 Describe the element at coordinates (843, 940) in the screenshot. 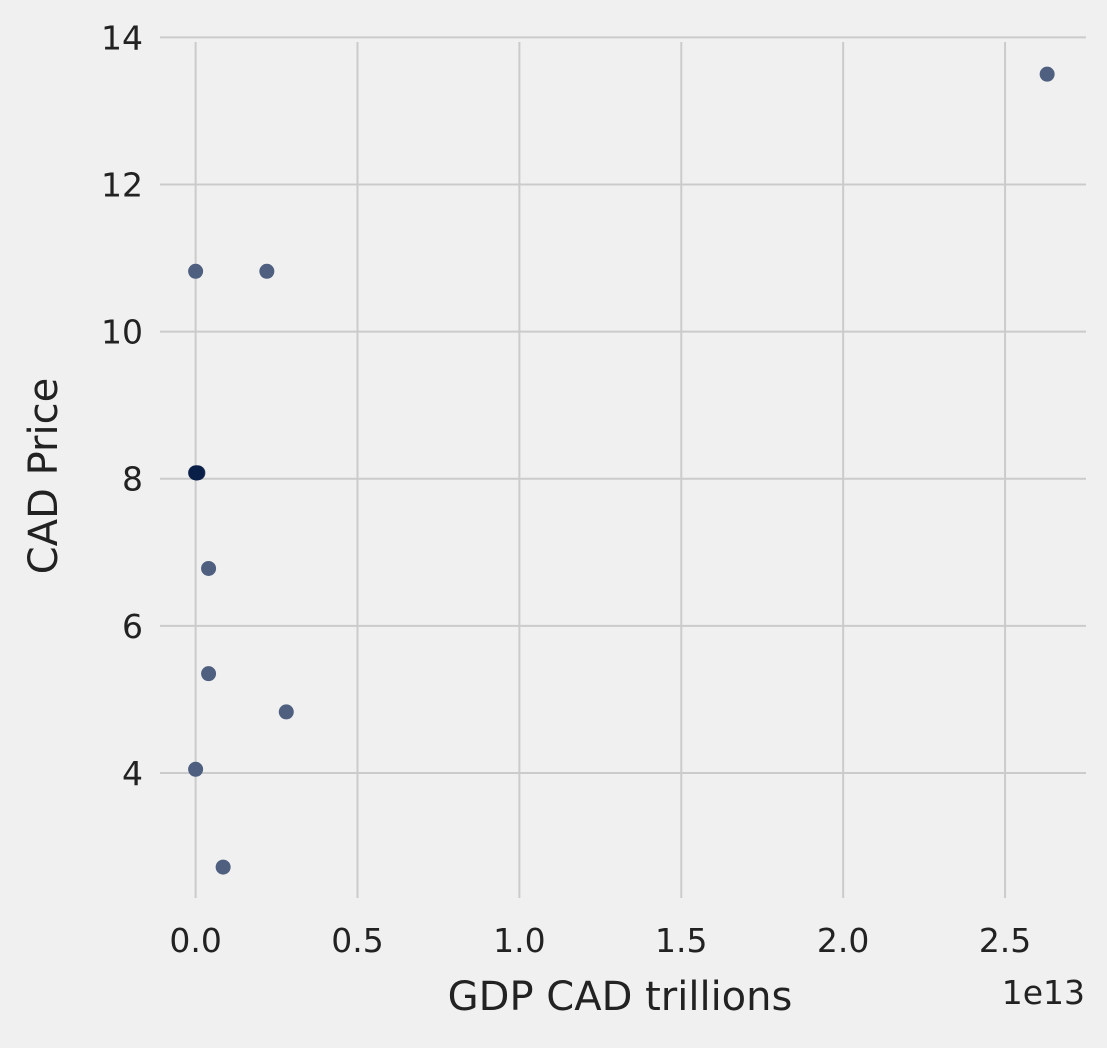

I see `x-tick-label: 2.0` at that location.